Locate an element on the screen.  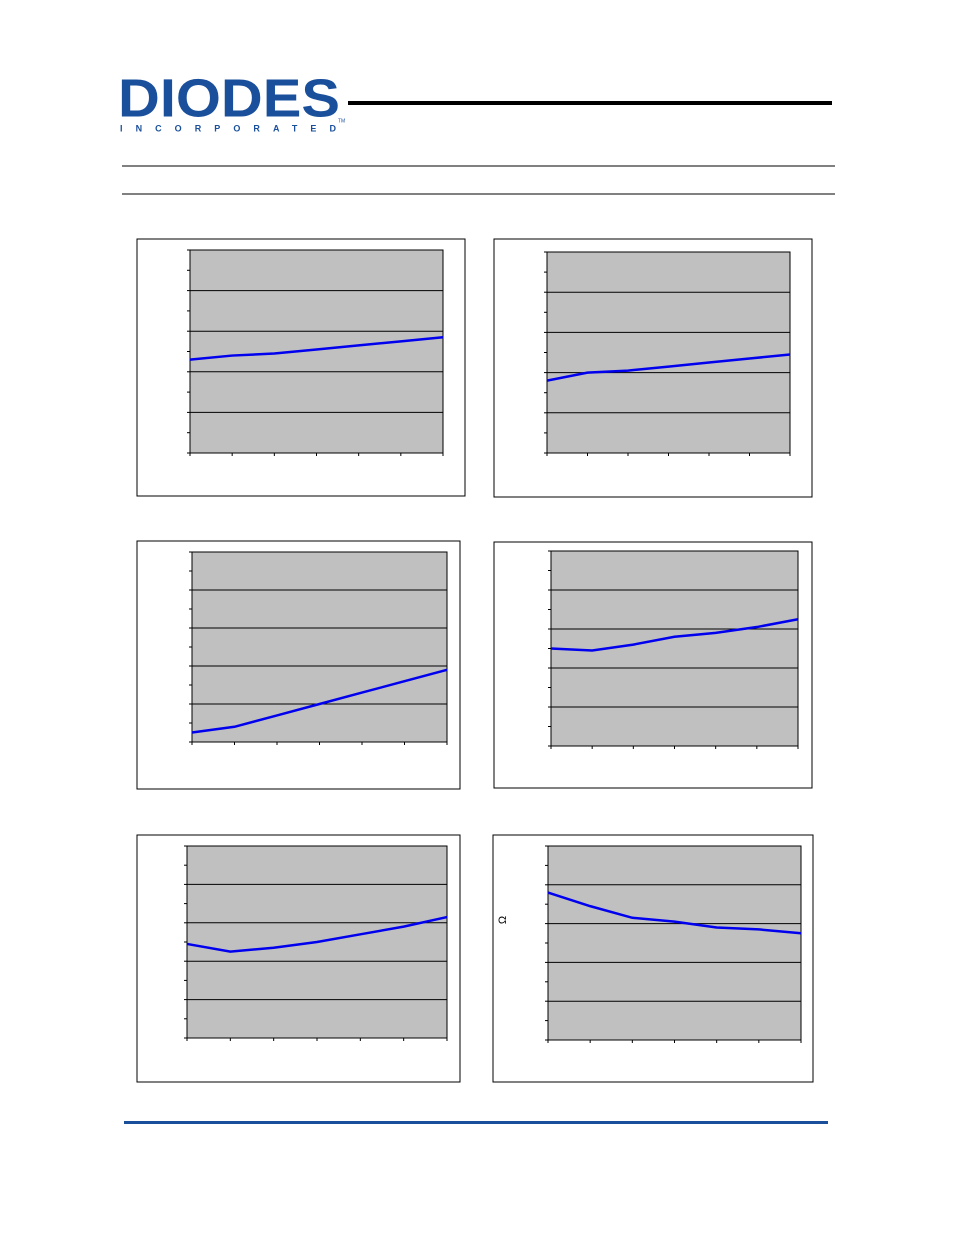
footer-rule is located at coordinates (476, 1122).